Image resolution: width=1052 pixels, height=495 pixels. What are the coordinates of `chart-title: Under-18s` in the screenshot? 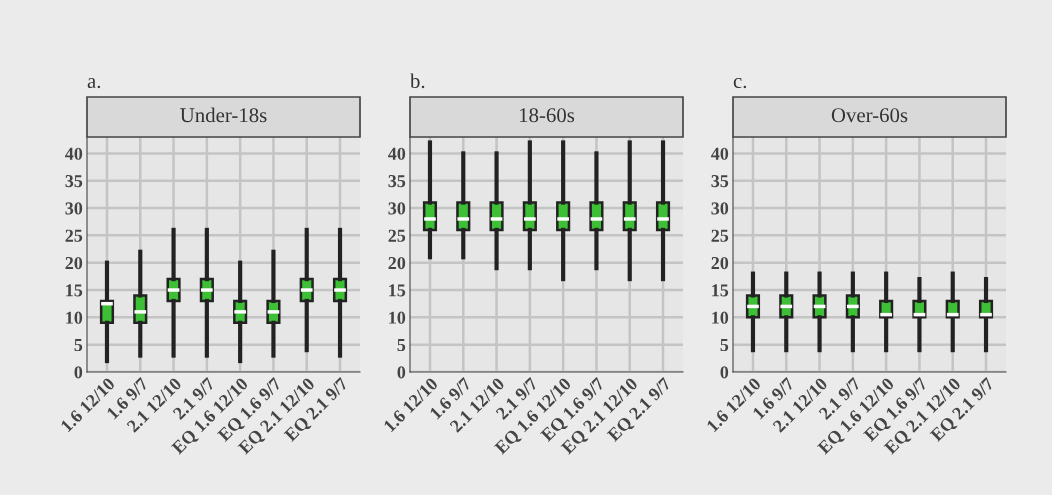 It's located at (223, 115).